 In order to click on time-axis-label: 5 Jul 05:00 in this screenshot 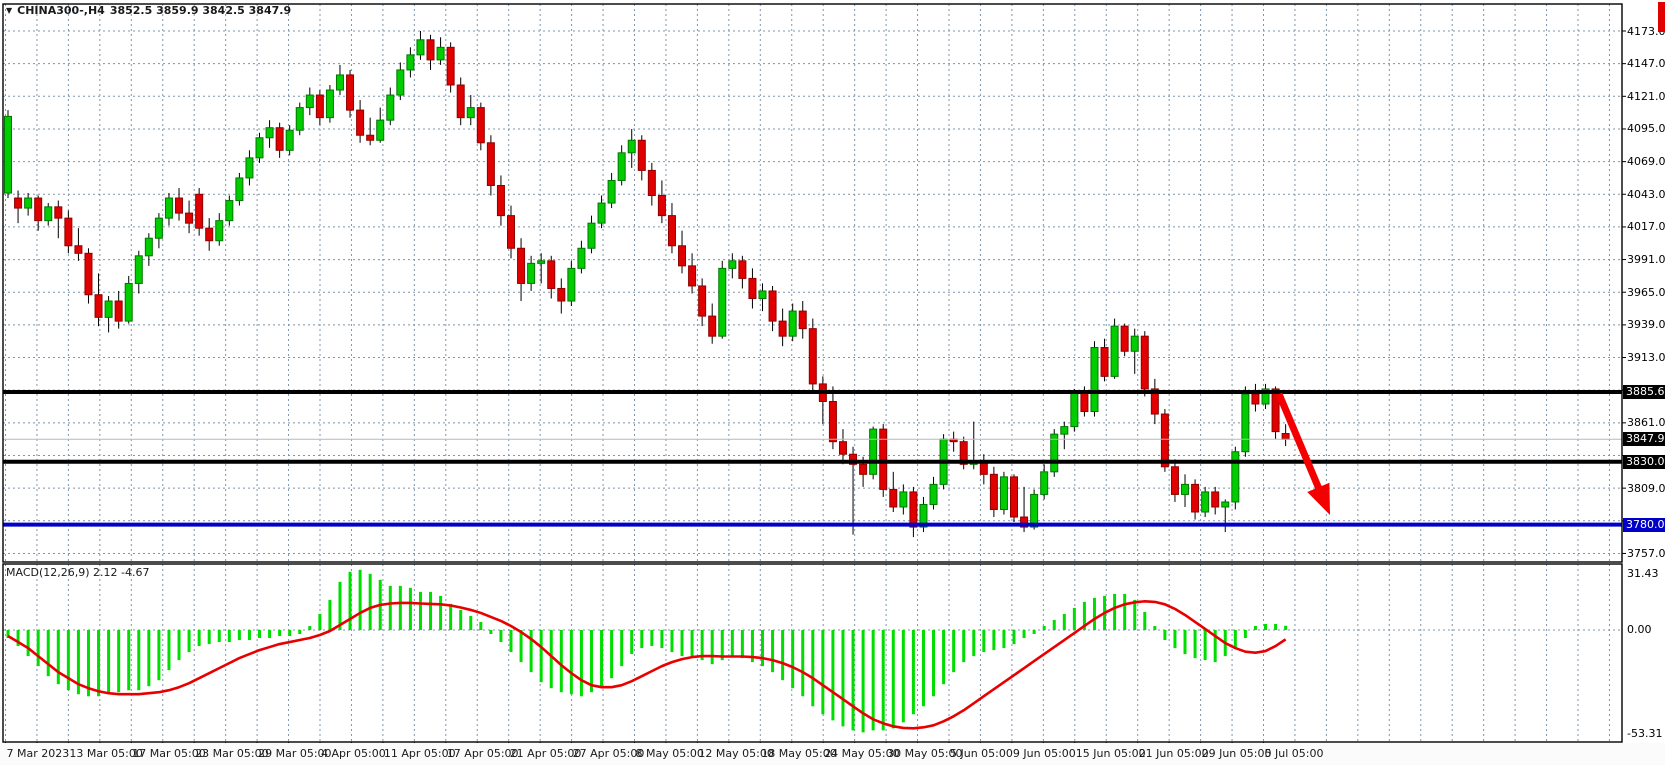, I will do `click(1294, 753)`.